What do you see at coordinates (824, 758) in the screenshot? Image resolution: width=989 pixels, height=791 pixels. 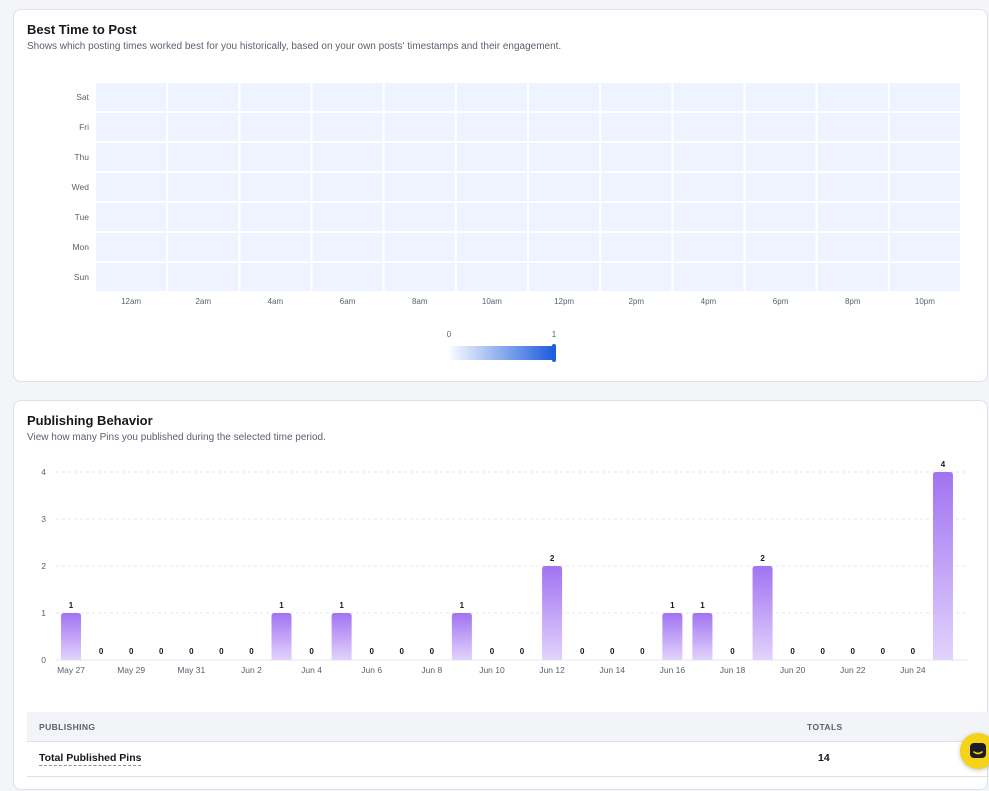 I see `total-published-pins-value: 14` at bounding box center [824, 758].